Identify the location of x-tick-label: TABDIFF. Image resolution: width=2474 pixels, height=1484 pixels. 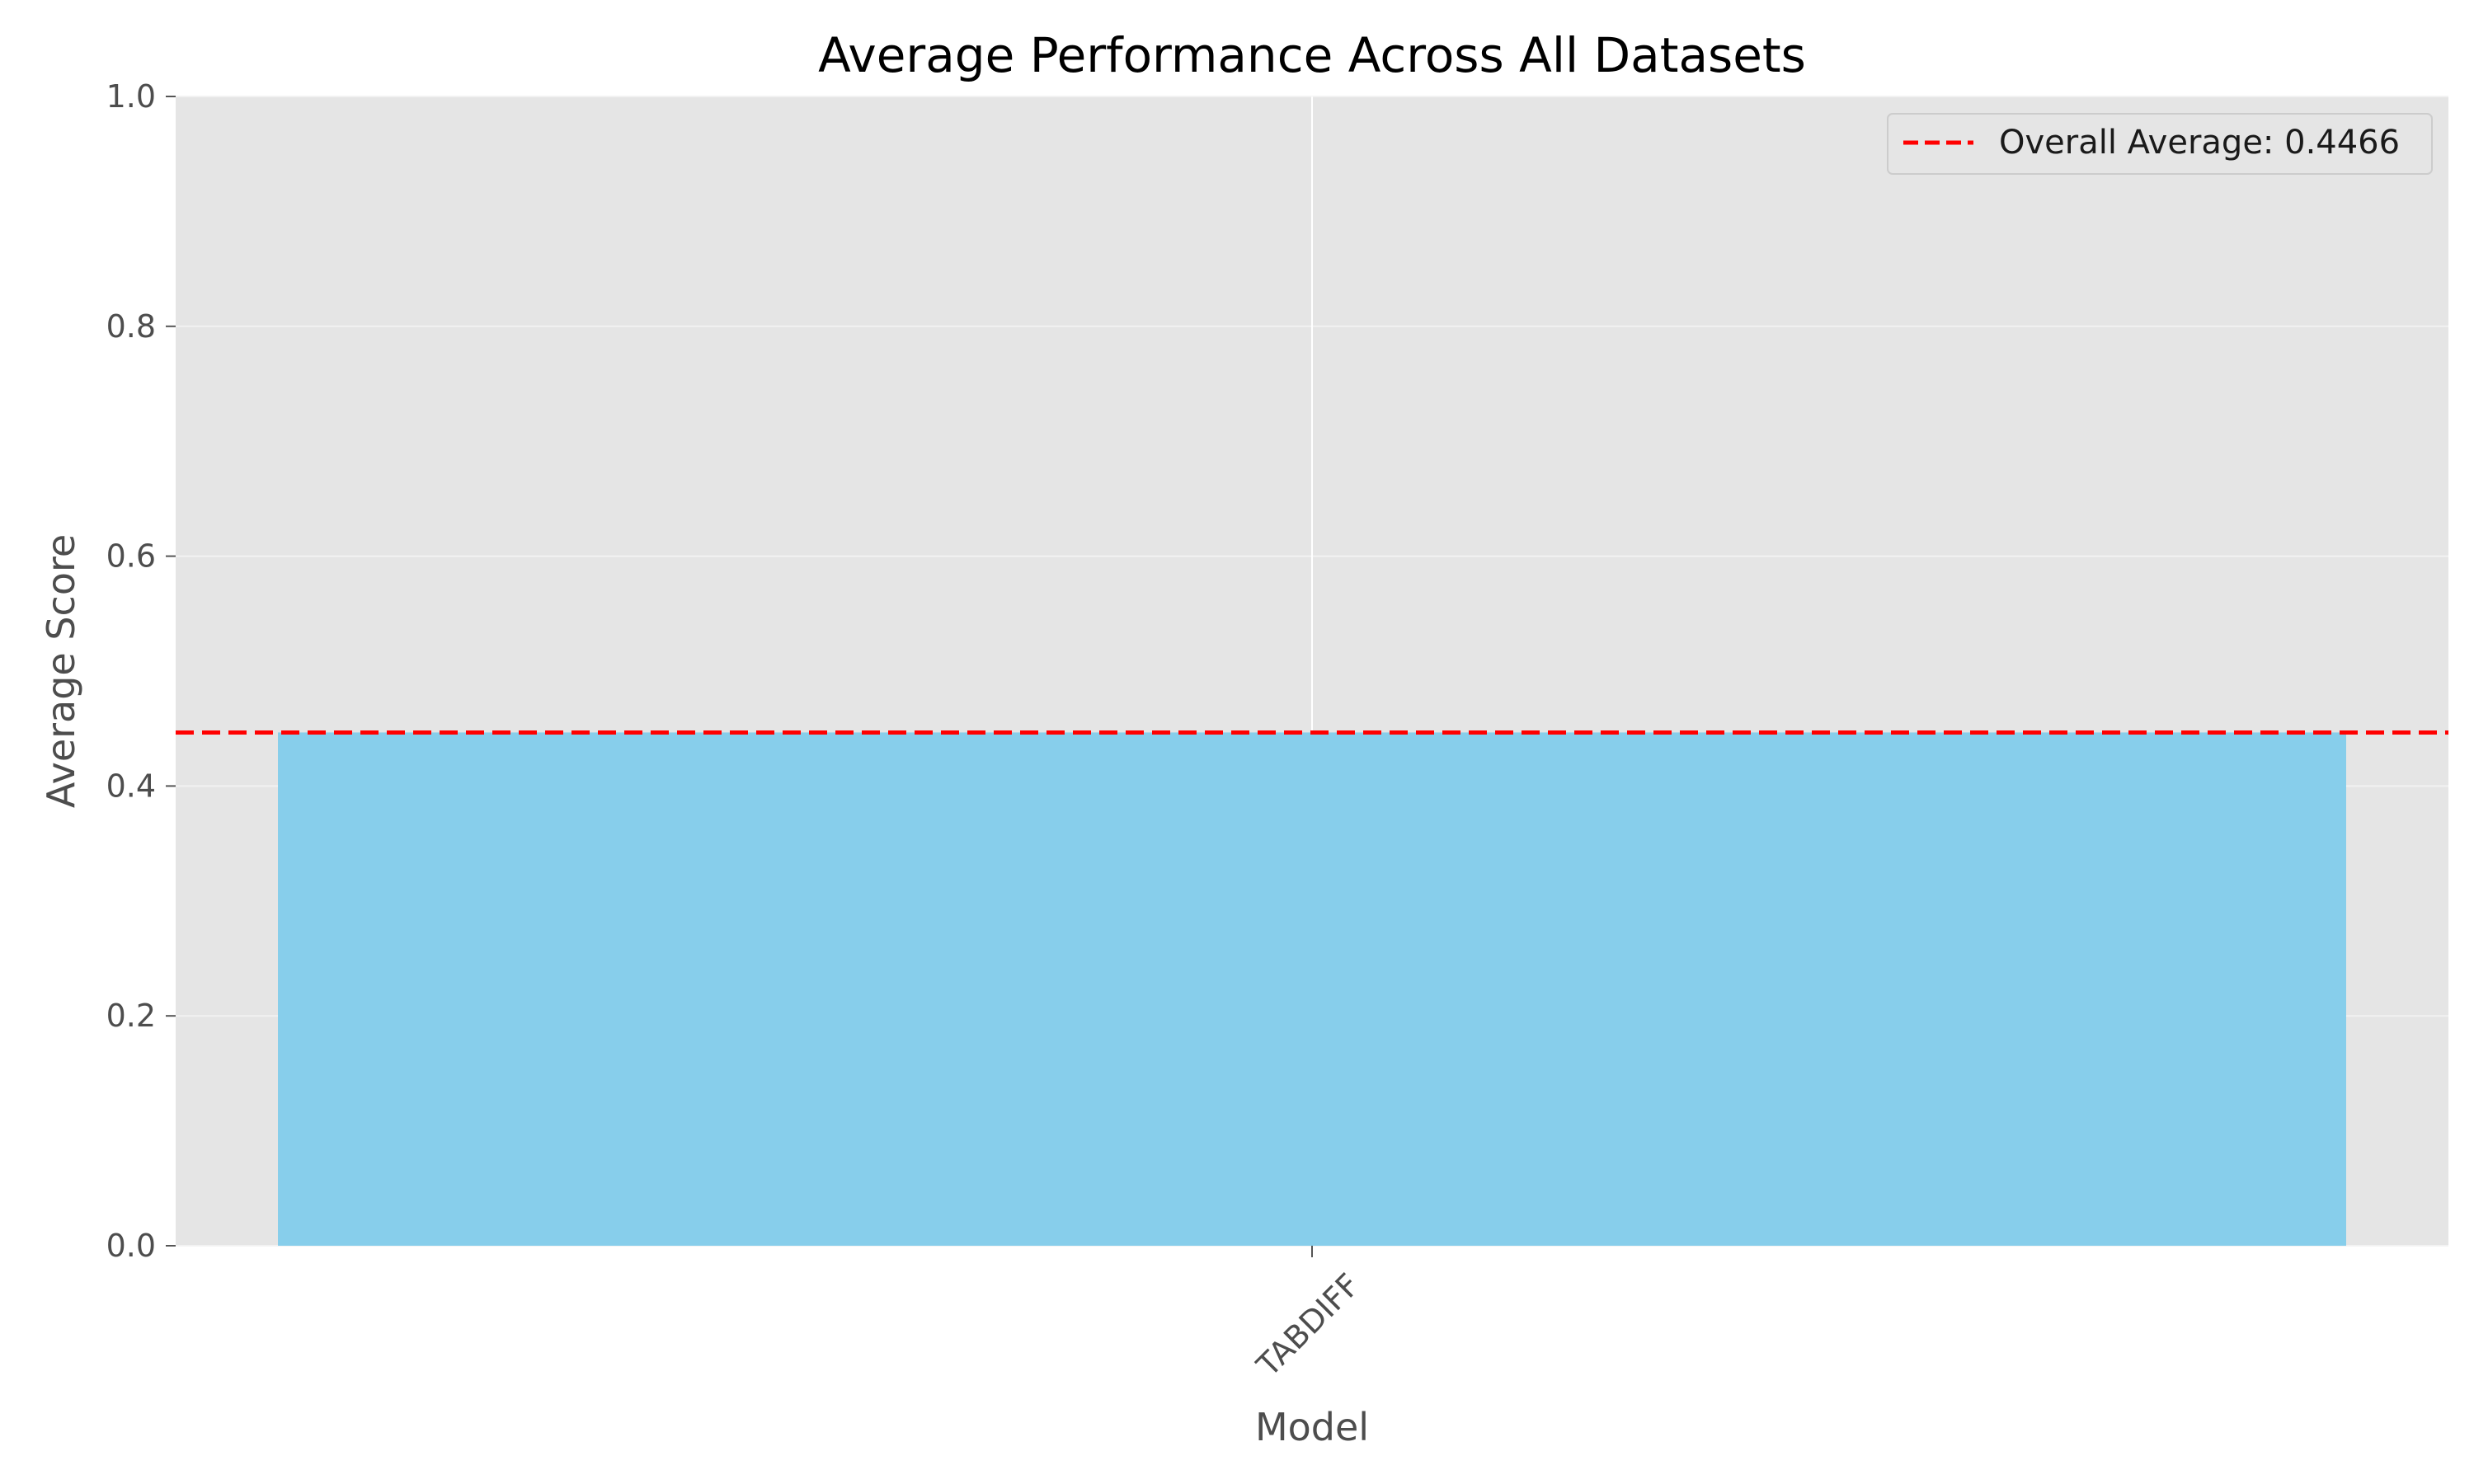
(1307, 1324).